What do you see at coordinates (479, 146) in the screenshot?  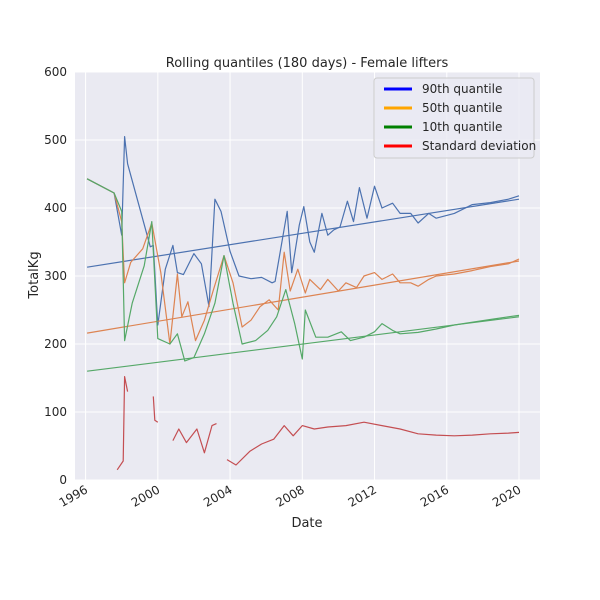 I see `legend-label: Standard deviation` at bounding box center [479, 146].